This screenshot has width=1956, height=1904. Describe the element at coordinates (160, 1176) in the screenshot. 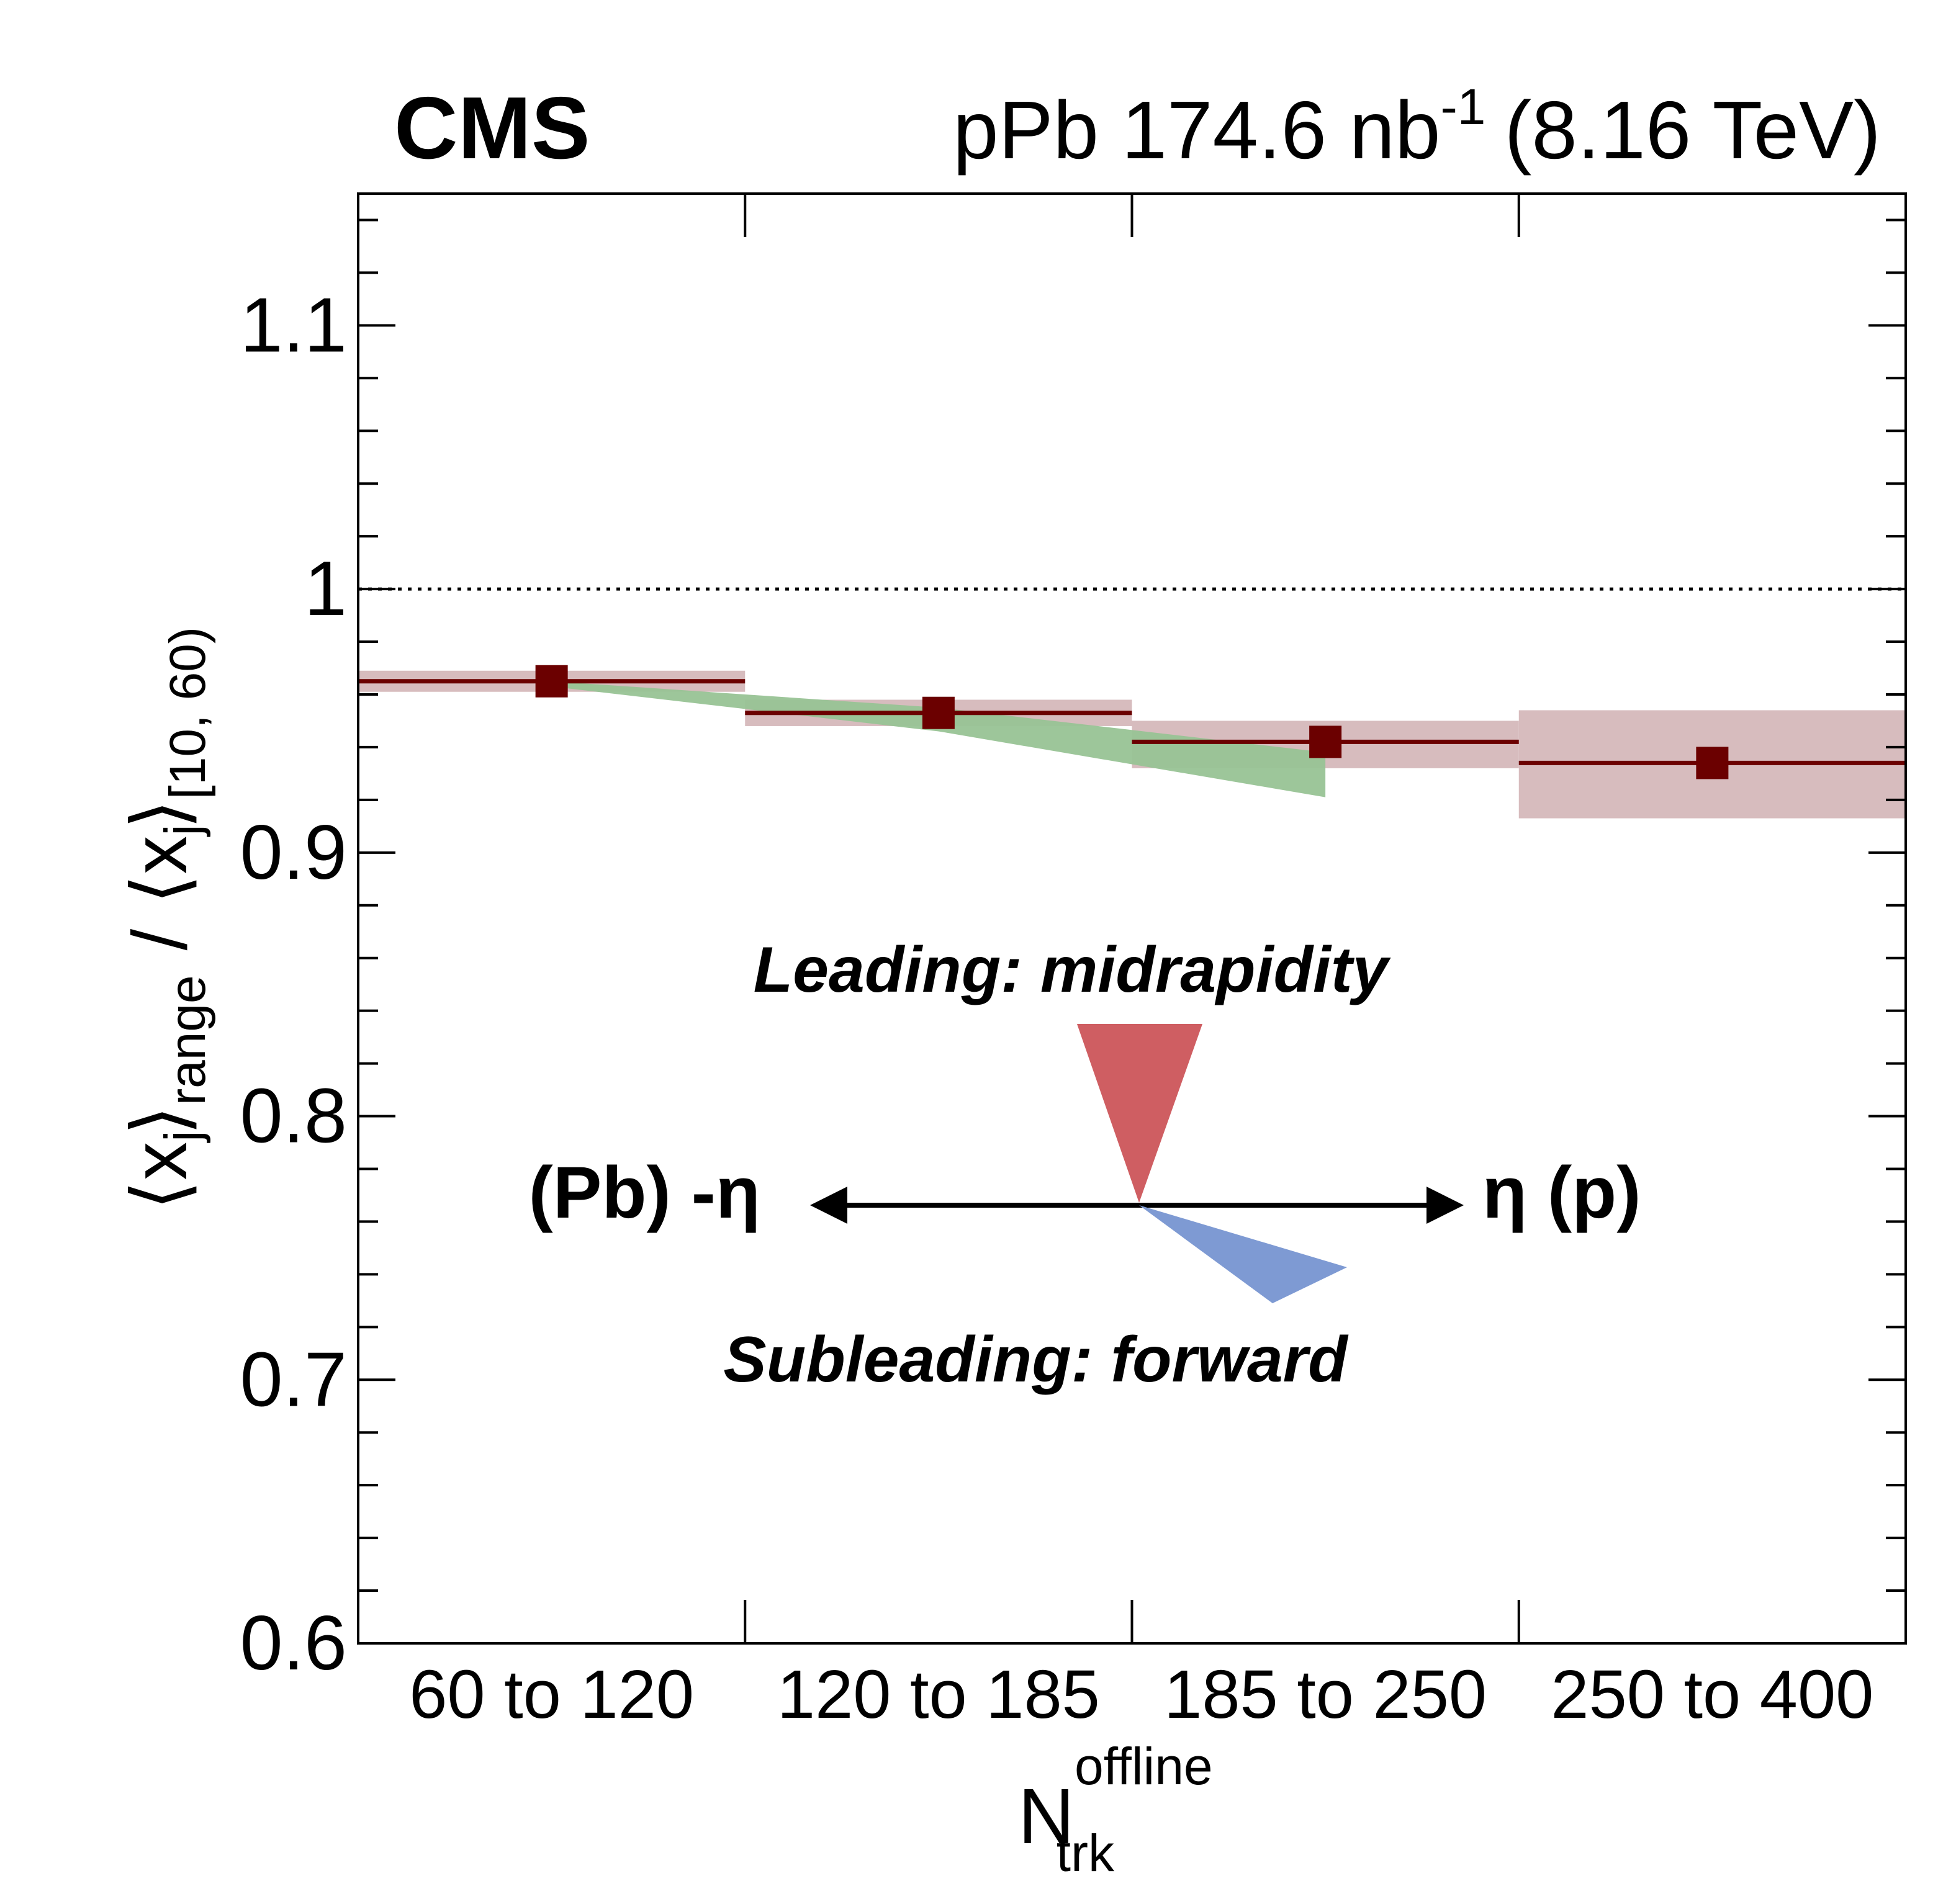

I see `y-axis-num-base: ⟨x` at that location.